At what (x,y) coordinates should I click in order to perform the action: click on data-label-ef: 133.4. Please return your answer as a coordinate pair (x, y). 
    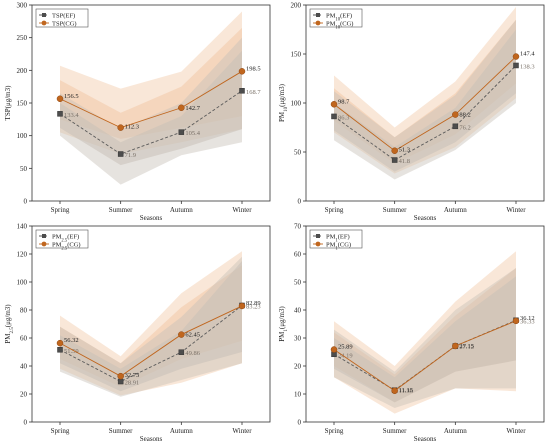
    Looking at the image, I should click on (71, 115).